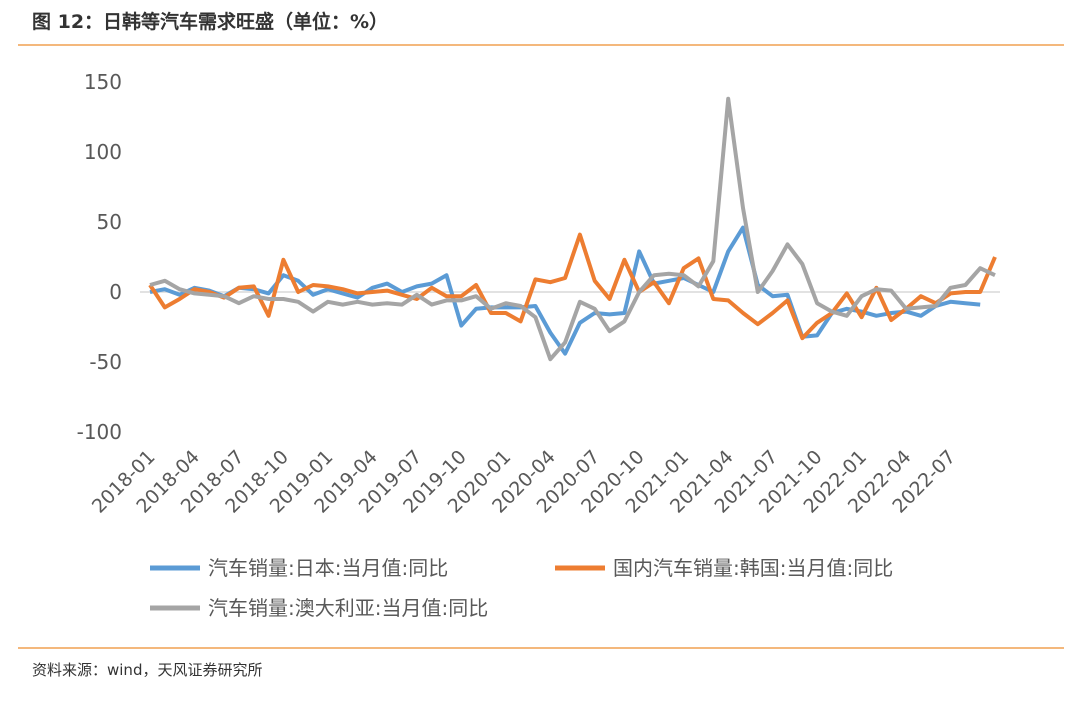 The width and height of the screenshot is (1080, 705). What do you see at coordinates (565, 290) in the screenshot?
I see `series-line` at bounding box center [565, 290].